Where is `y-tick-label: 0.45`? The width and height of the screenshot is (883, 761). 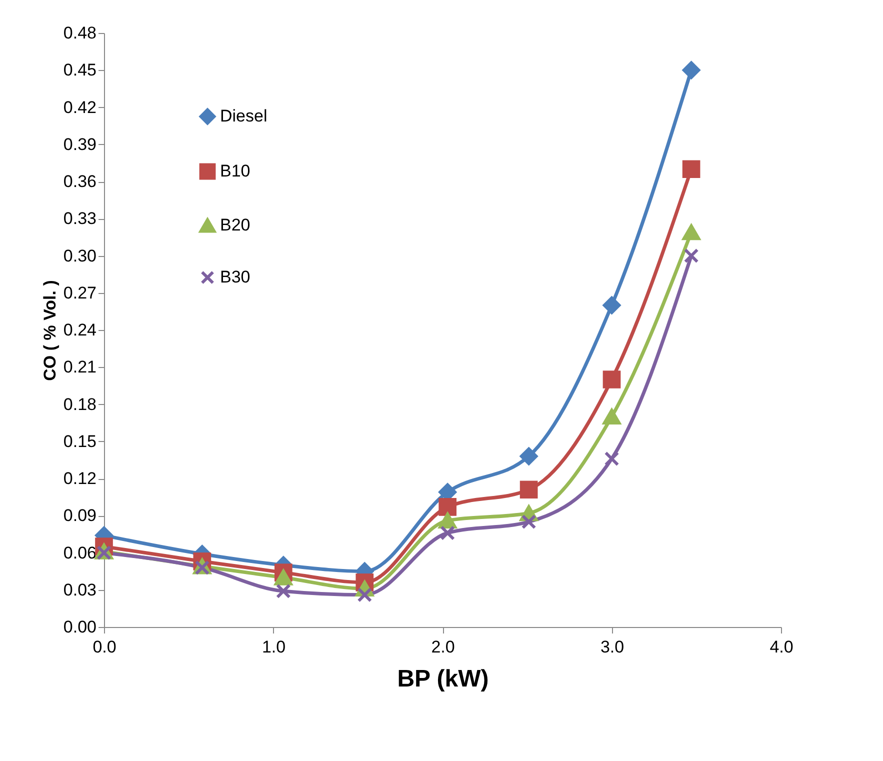
y-tick-label: 0.45 is located at coordinates (79, 70).